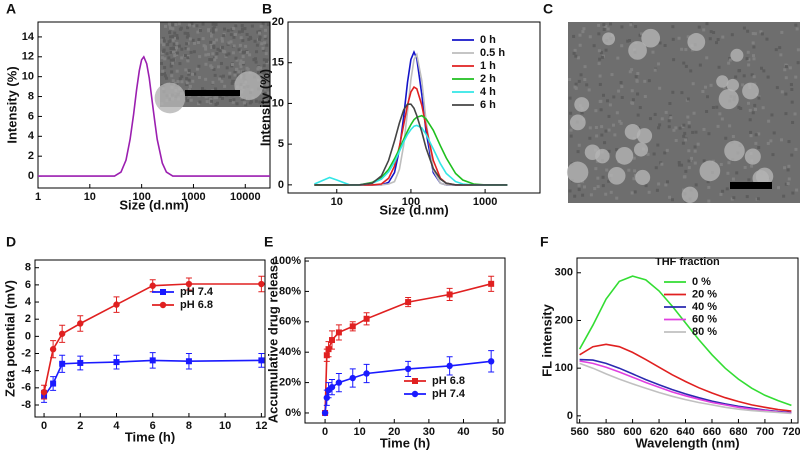  Describe the element at coordinates (337, 202) in the screenshot. I see `x-tick-label: 10` at that location.